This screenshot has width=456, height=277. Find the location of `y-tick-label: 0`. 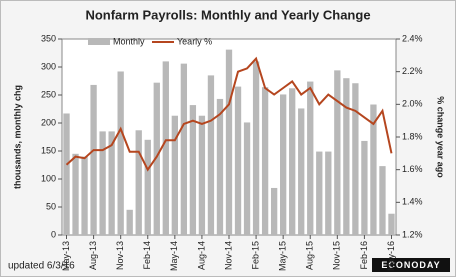

y-tick-label: 0 is located at coordinates (53, 234).